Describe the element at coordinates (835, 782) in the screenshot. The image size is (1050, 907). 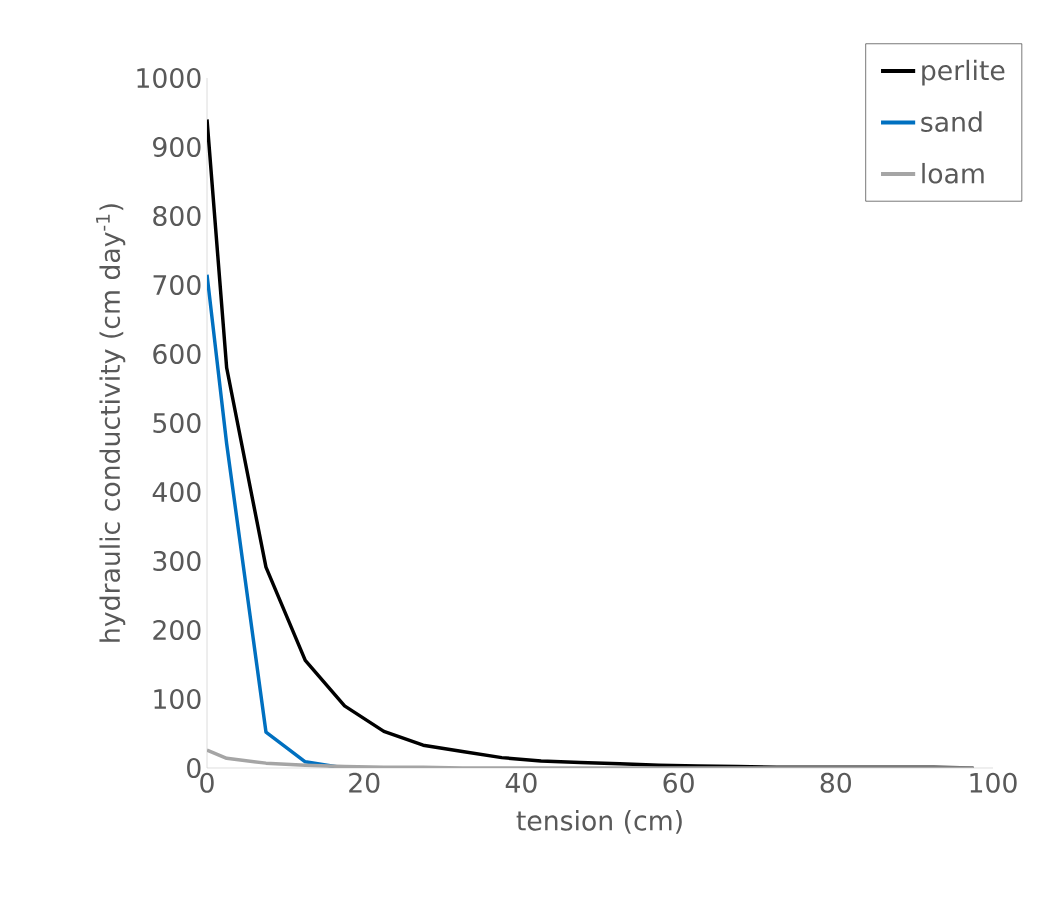
I see `x-tick-label: 80` at that location.